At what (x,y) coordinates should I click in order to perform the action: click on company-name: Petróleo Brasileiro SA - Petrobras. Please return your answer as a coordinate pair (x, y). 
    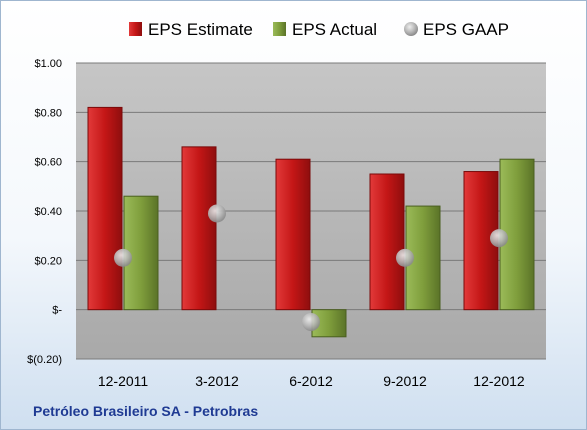
    Looking at the image, I should click on (146, 411).